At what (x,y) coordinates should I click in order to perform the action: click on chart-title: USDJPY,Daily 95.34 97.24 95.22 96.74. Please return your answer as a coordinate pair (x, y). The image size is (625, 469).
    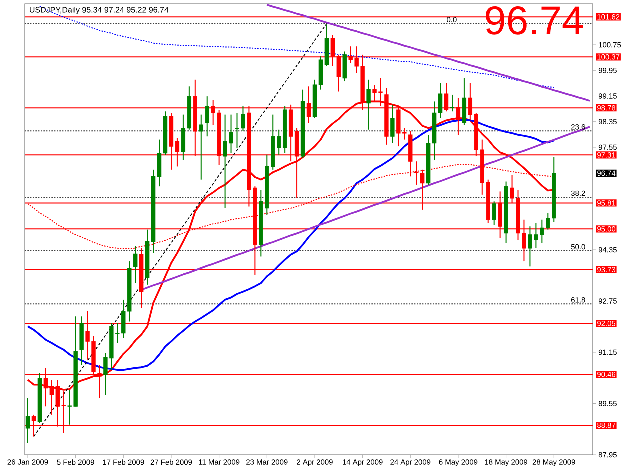
    Looking at the image, I should click on (99, 10).